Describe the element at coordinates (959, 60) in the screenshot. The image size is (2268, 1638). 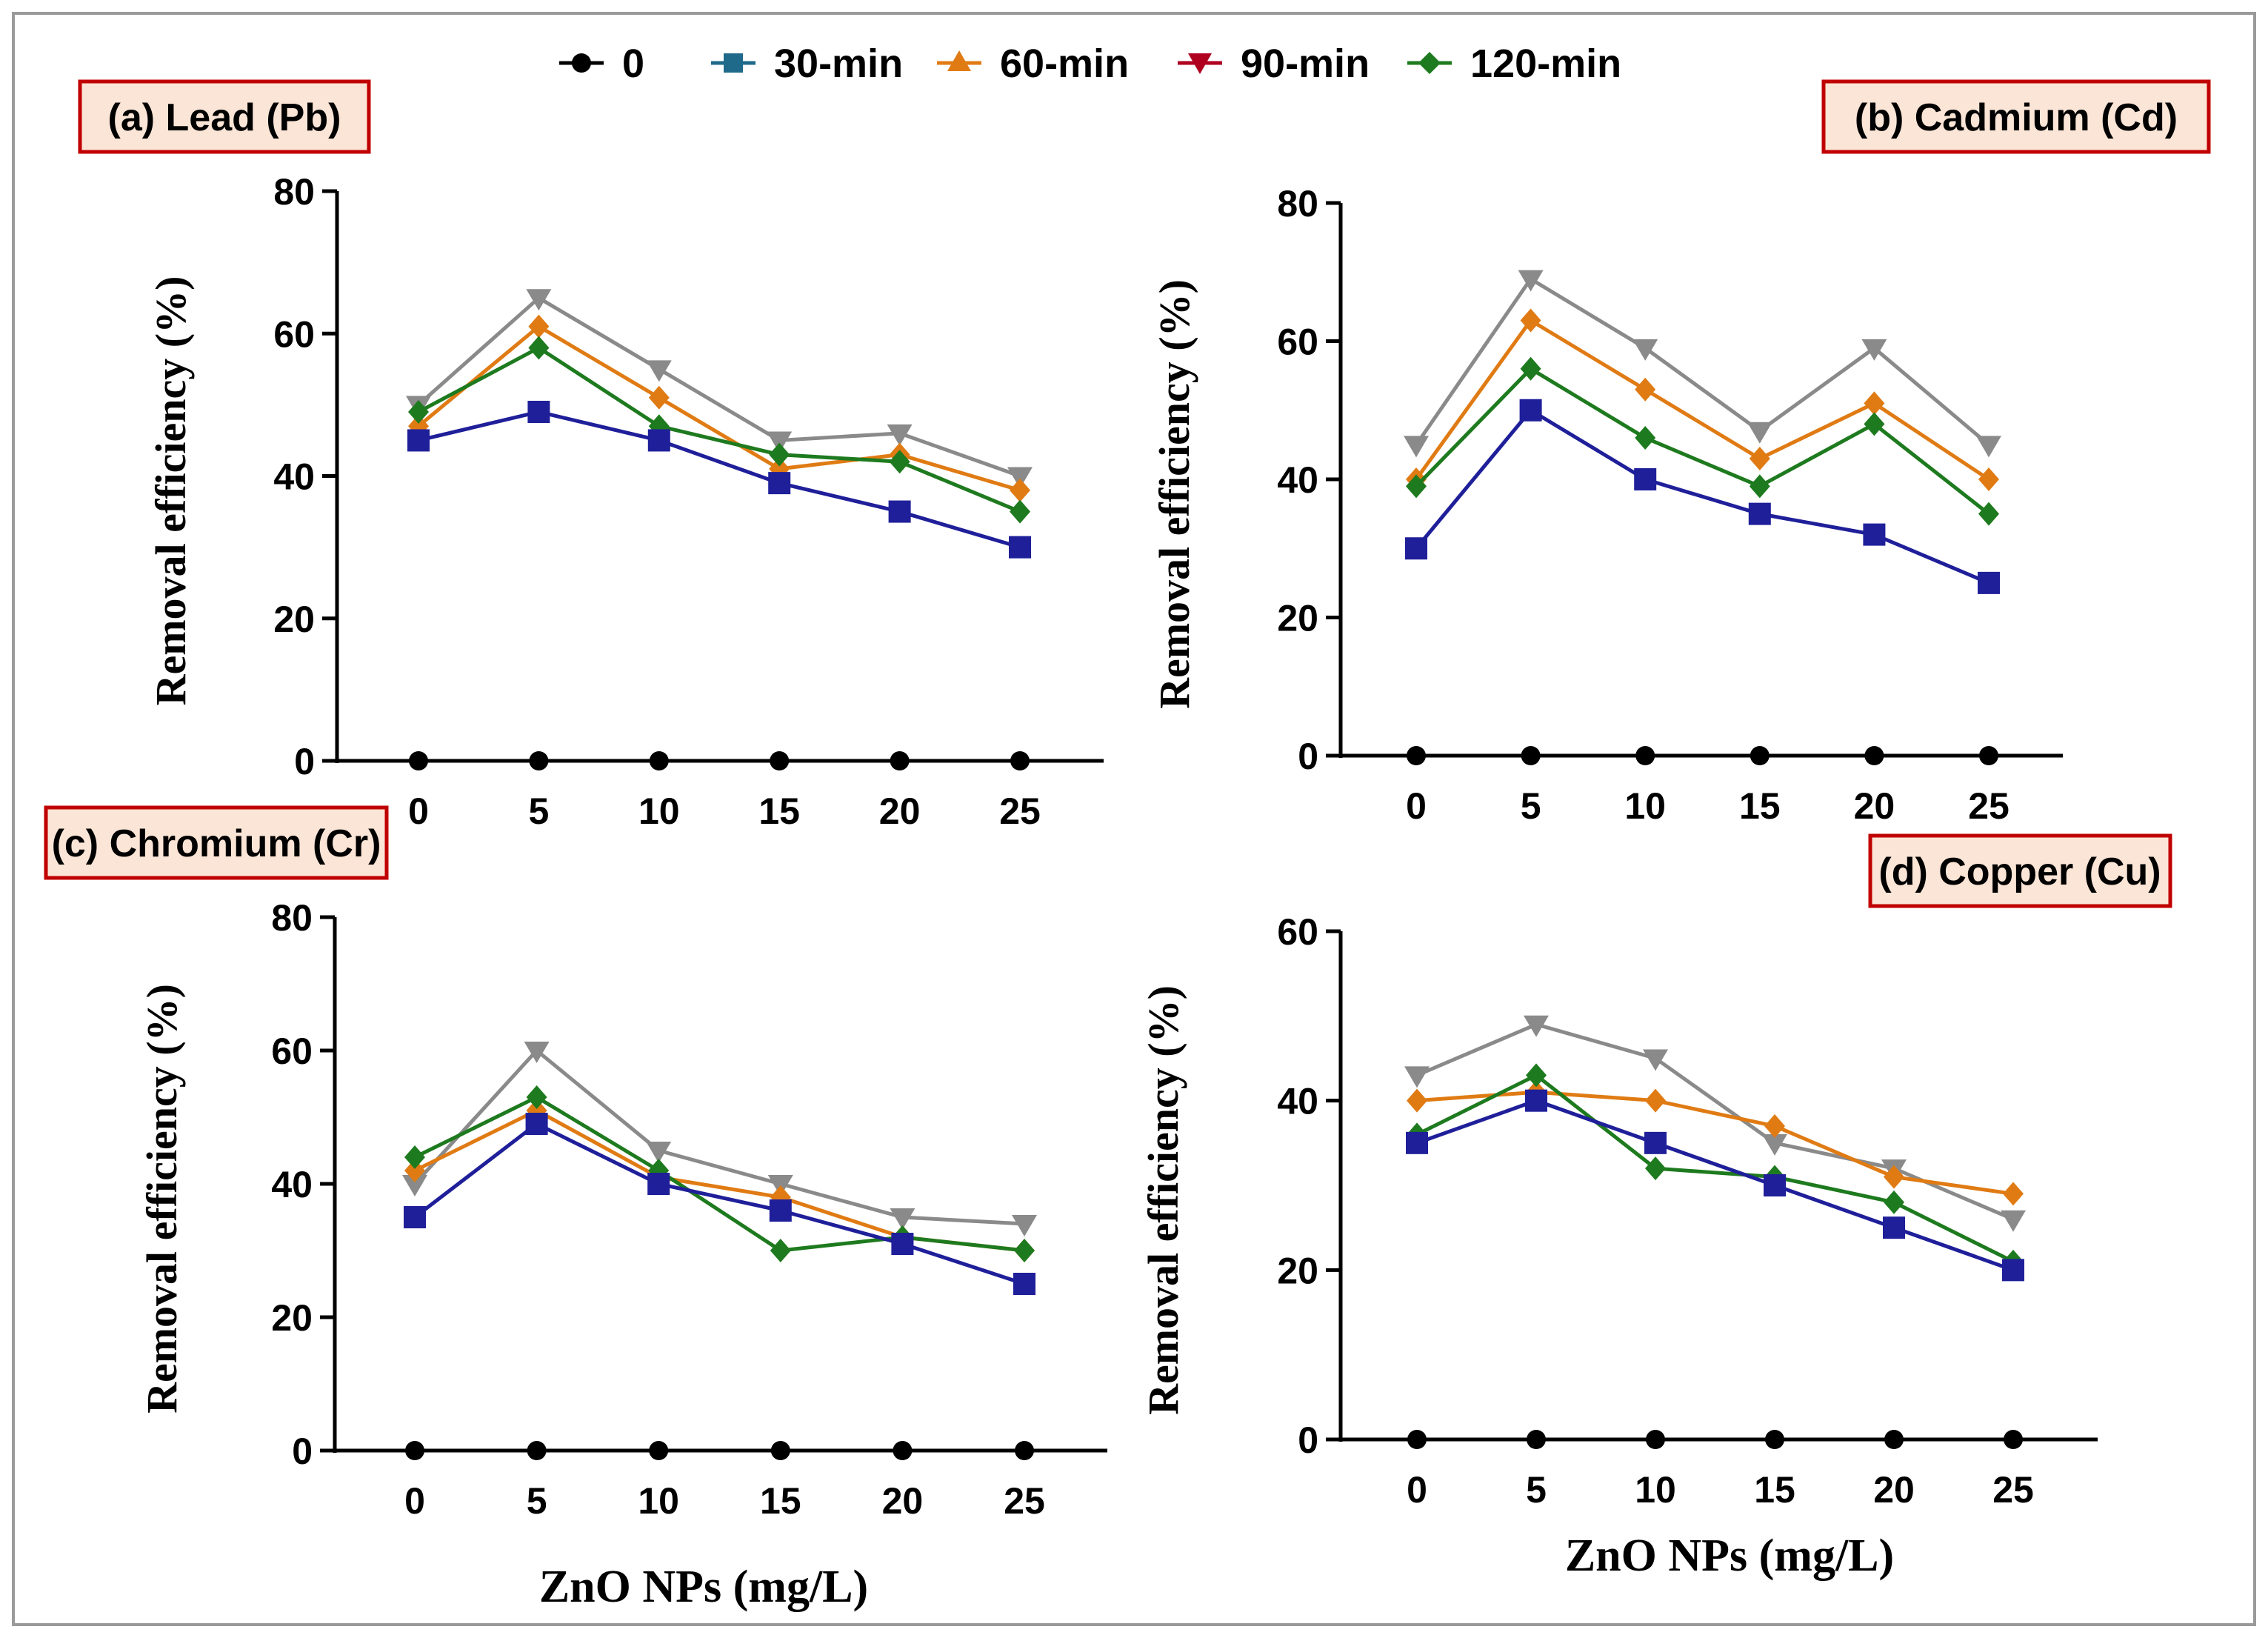
I see `legend-marker-triangle-up` at that location.